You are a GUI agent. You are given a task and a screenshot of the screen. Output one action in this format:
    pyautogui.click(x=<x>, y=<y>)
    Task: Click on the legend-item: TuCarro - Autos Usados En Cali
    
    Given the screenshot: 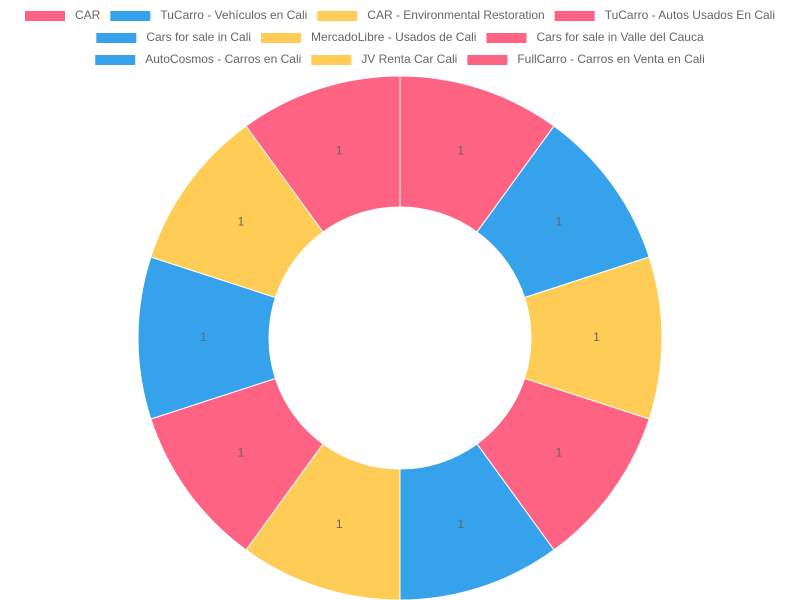 What is the action you would take?
    pyautogui.click(x=664, y=15)
    